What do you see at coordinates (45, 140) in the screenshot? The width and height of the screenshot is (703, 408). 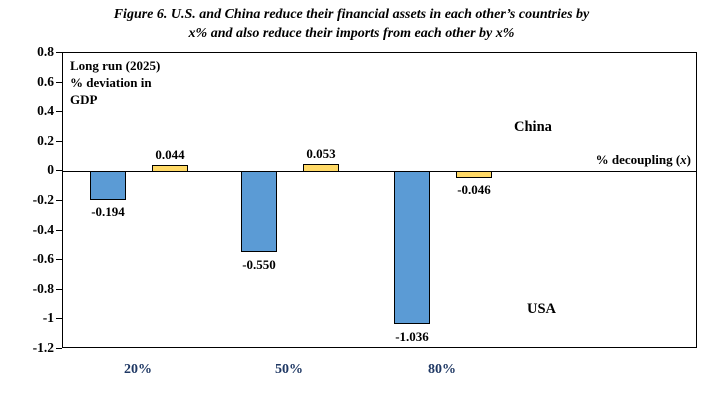 I see `y-tick-label: 0.2` at bounding box center [45, 140].